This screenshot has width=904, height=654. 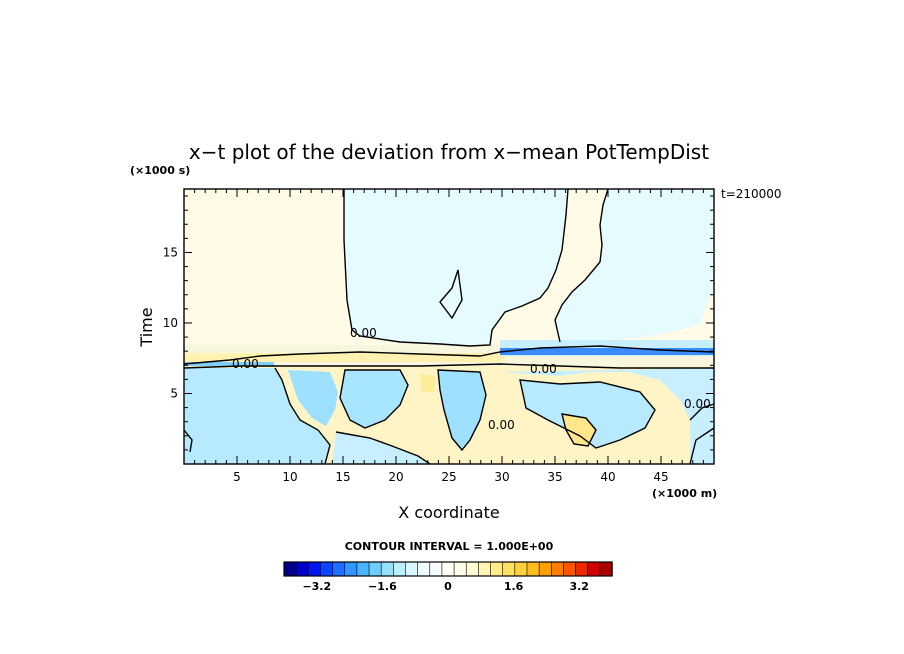 I want to click on contour-lower-d, so click(x=587, y=414).